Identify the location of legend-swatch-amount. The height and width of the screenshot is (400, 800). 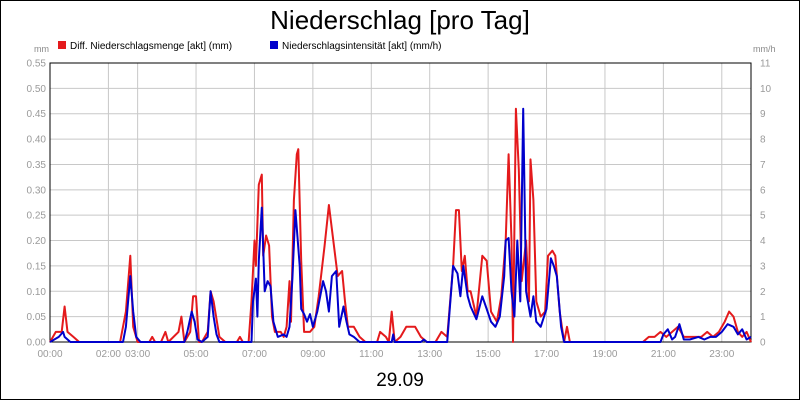
(62, 45).